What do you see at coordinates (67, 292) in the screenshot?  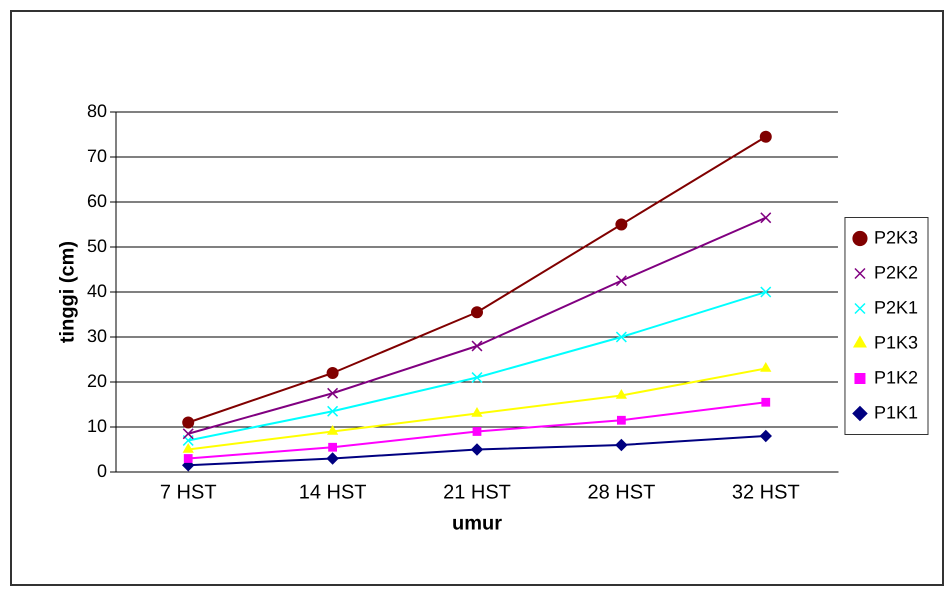 I see `y-axis-title: tinggi (cm)` at bounding box center [67, 292].